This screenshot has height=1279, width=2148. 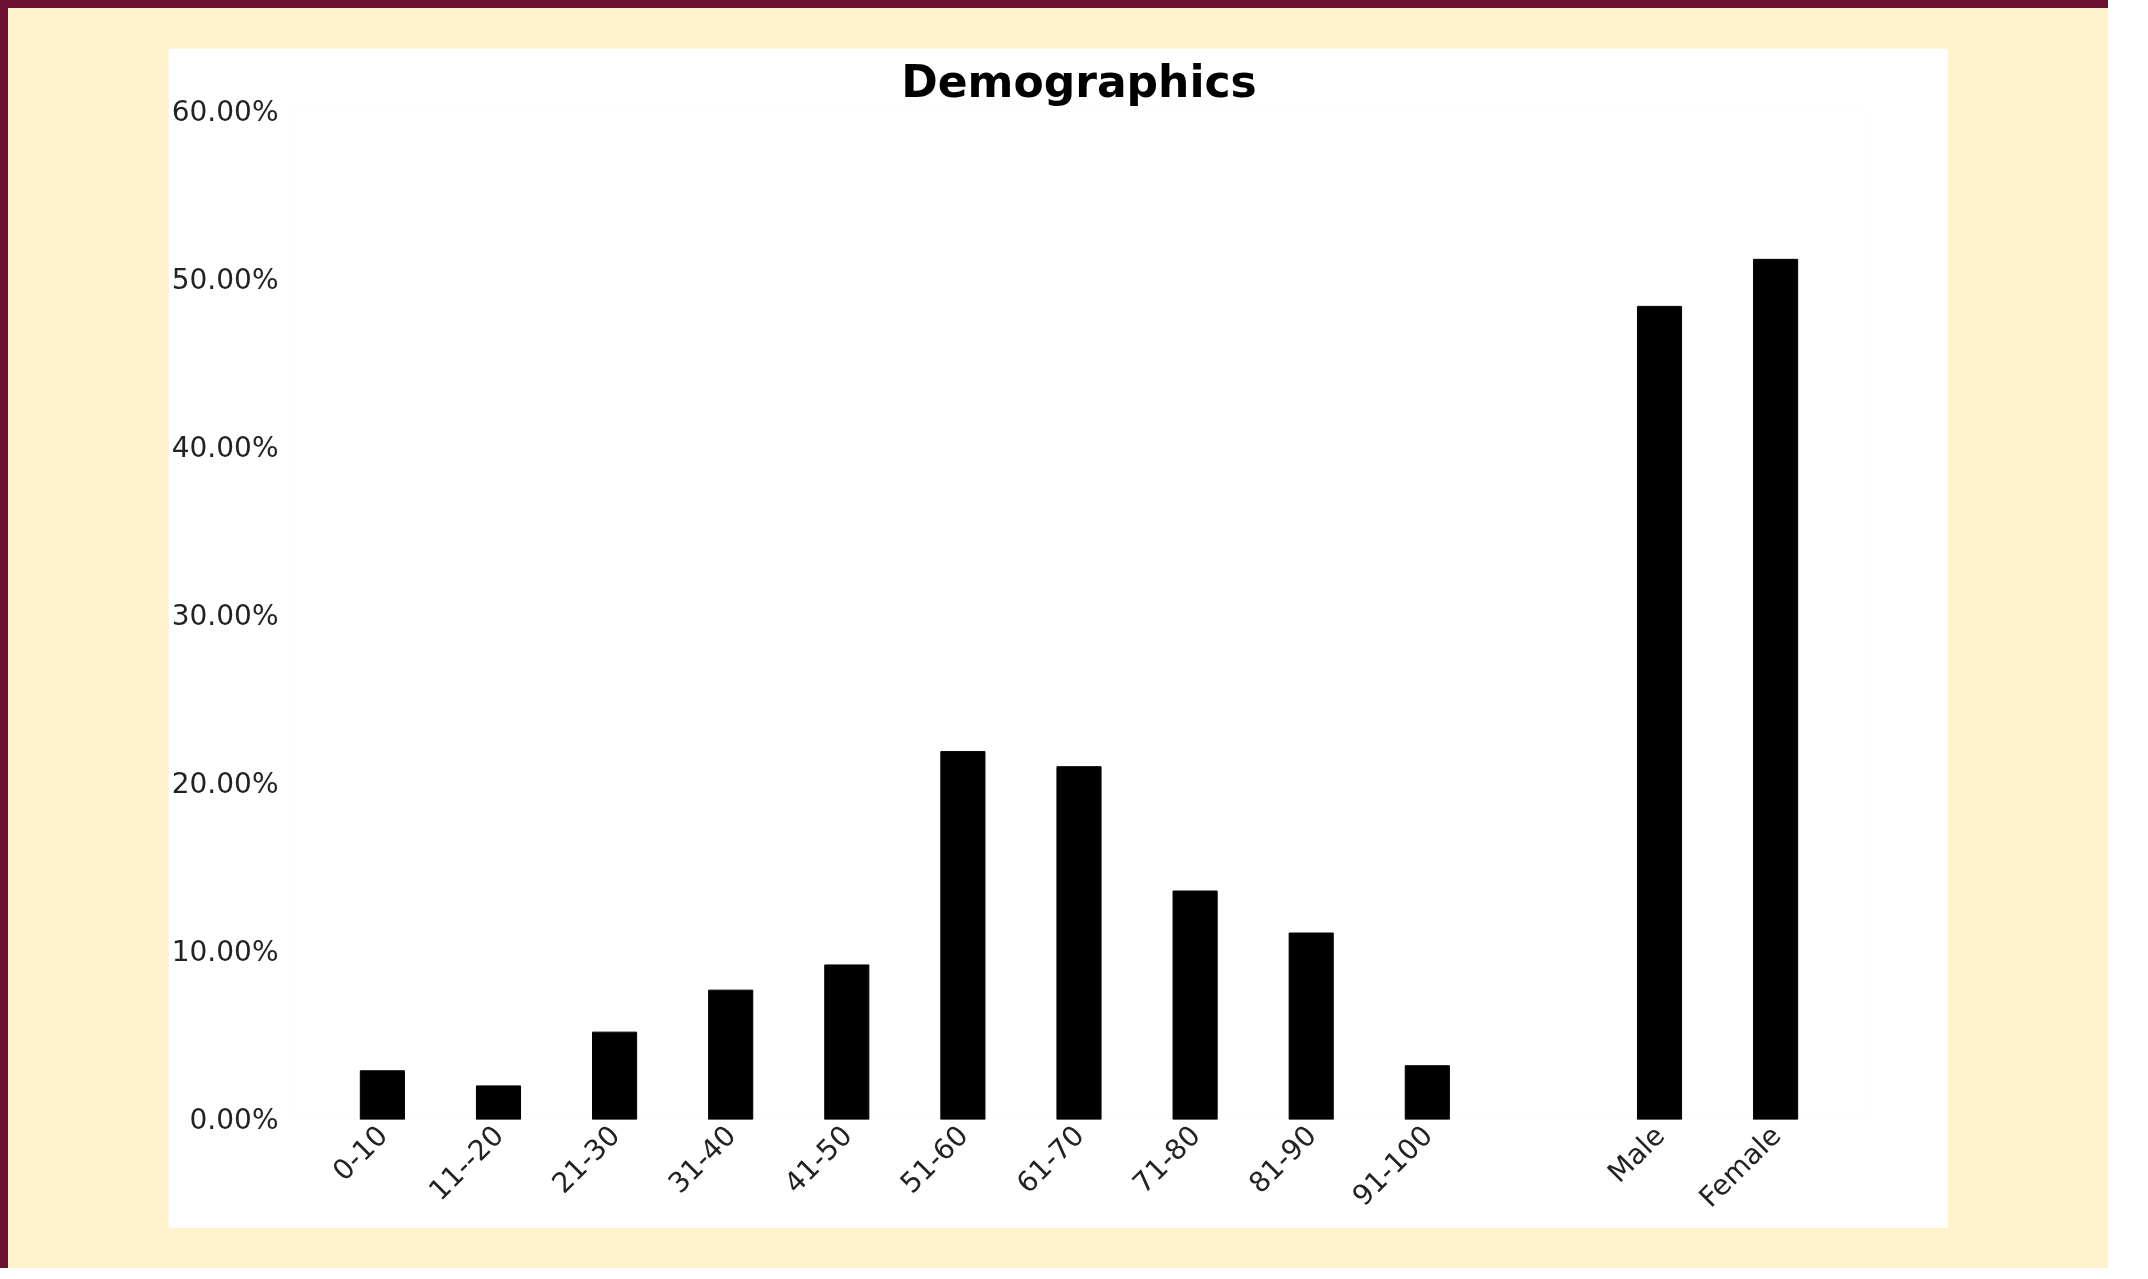 What do you see at coordinates (1079, 81) in the screenshot?
I see `chart-title: Demographics` at bounding box center [1079, 81].